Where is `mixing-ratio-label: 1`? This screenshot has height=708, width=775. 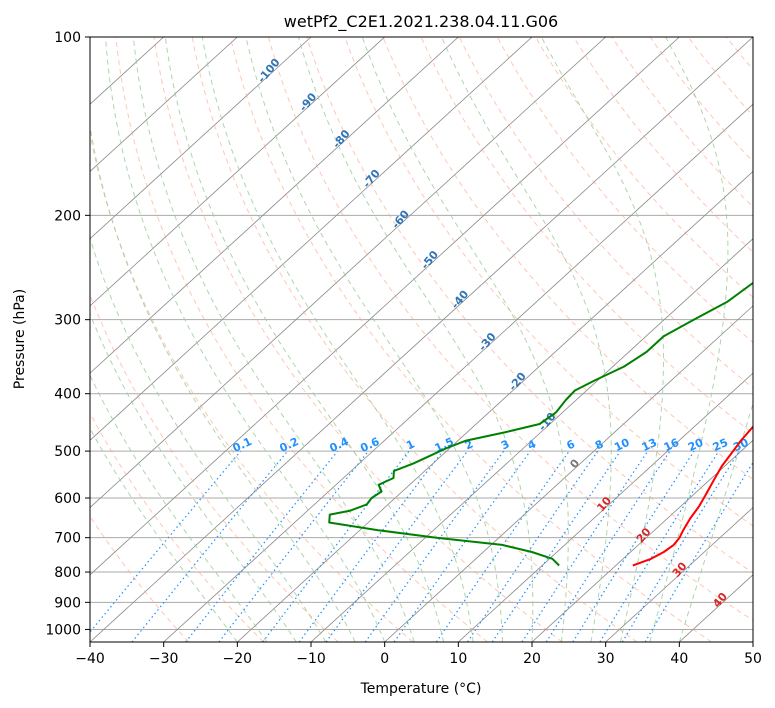
mixing-ratio-label: 1 is located at coordinates (410, 444).